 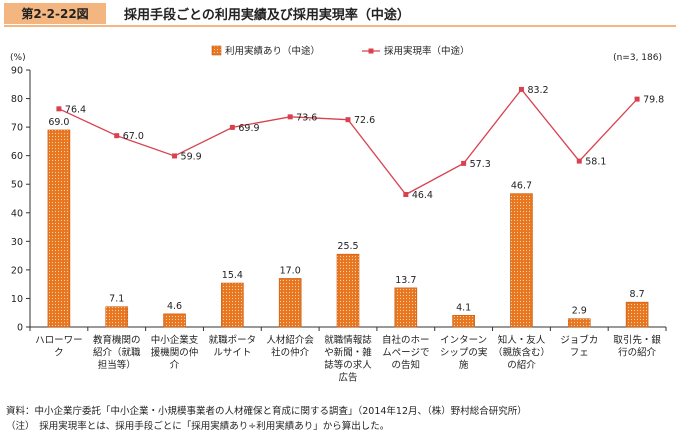 I want to click on line-value-label: 73.6, so click(x=306, y=117).